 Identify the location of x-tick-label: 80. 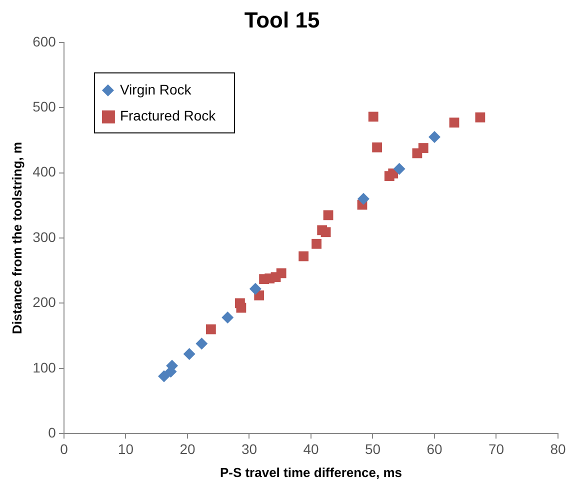
(558, 448).